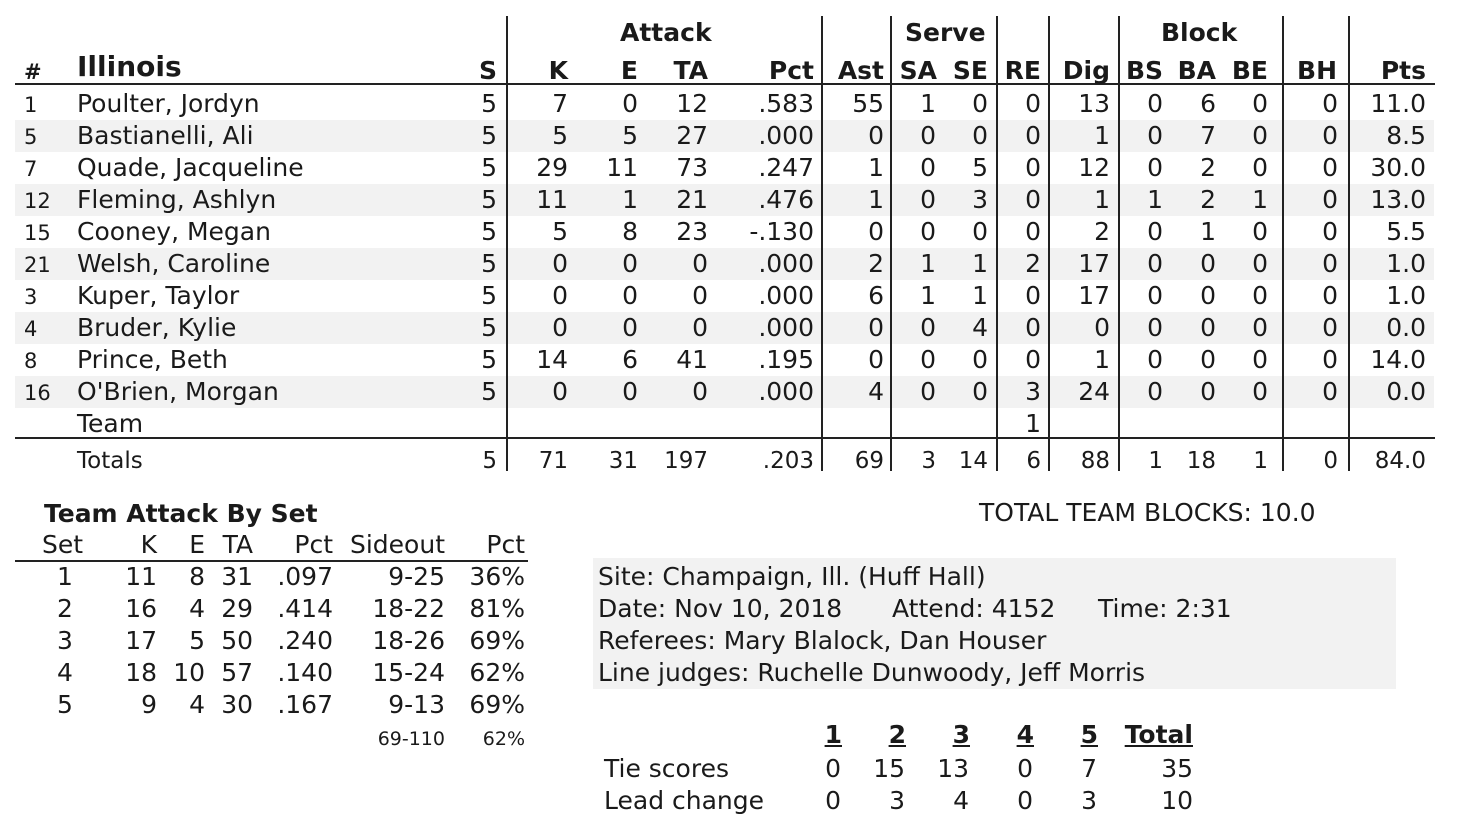 The width and height of the screenshot is (1459, 818). What do you see at coordinates (822, 640) in the screenshot?
I see `referees-info: Referees: Mary Blalock, Dan Houser` at bounding box center [822, 640].